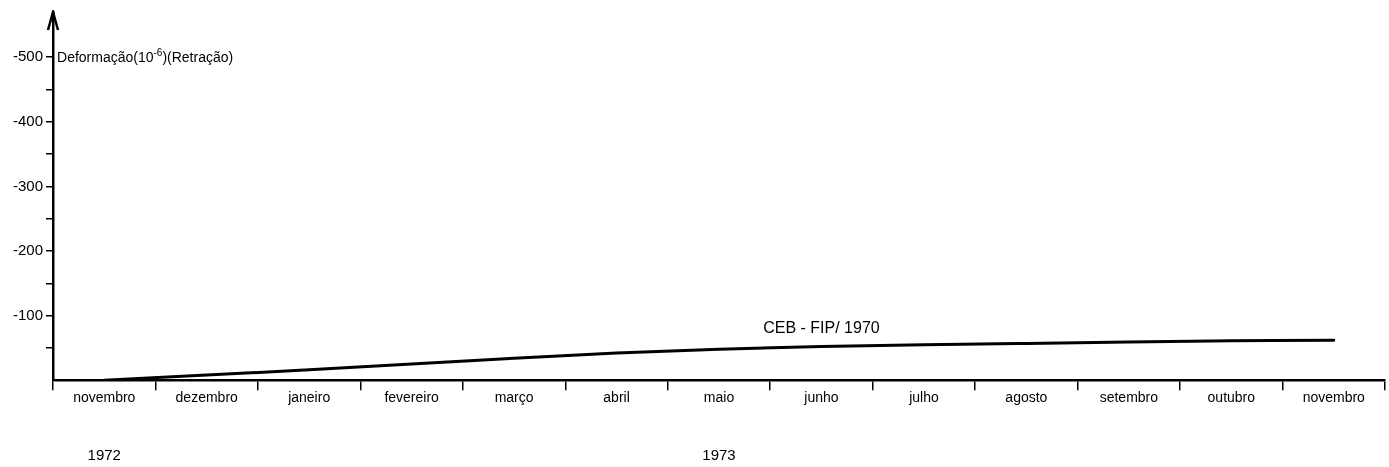 The image size is (1389, 467). Describe the element at coordinates (719, 455) in the screenshot. I see `text: 1973` at that location.